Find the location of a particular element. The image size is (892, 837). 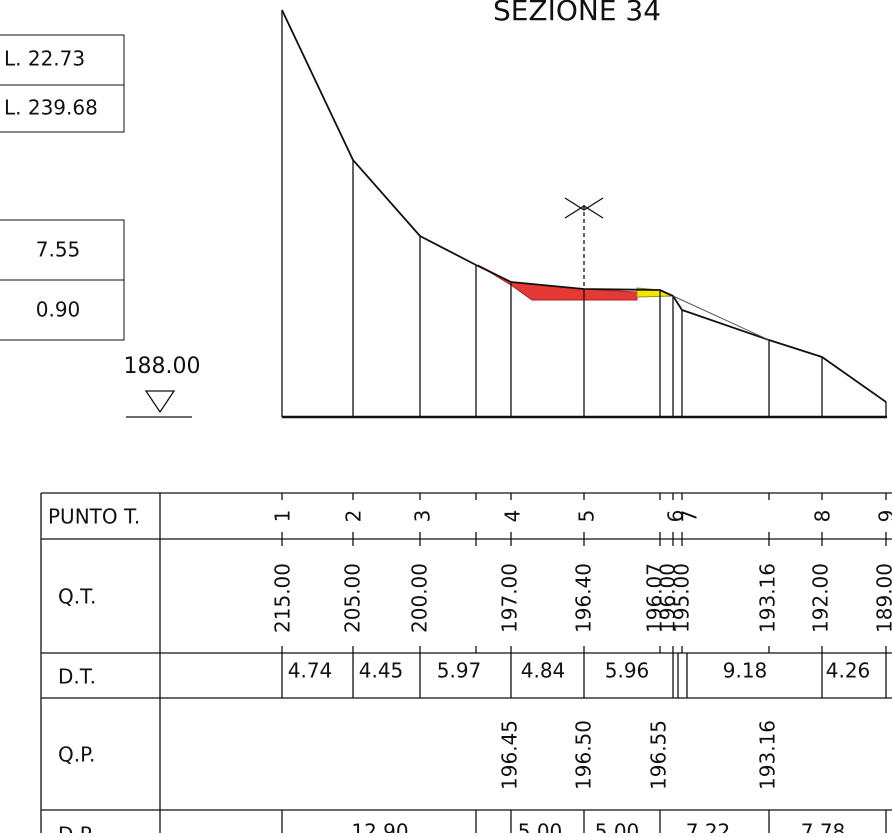

point-label: 2 is located at coordinates (354, 516).